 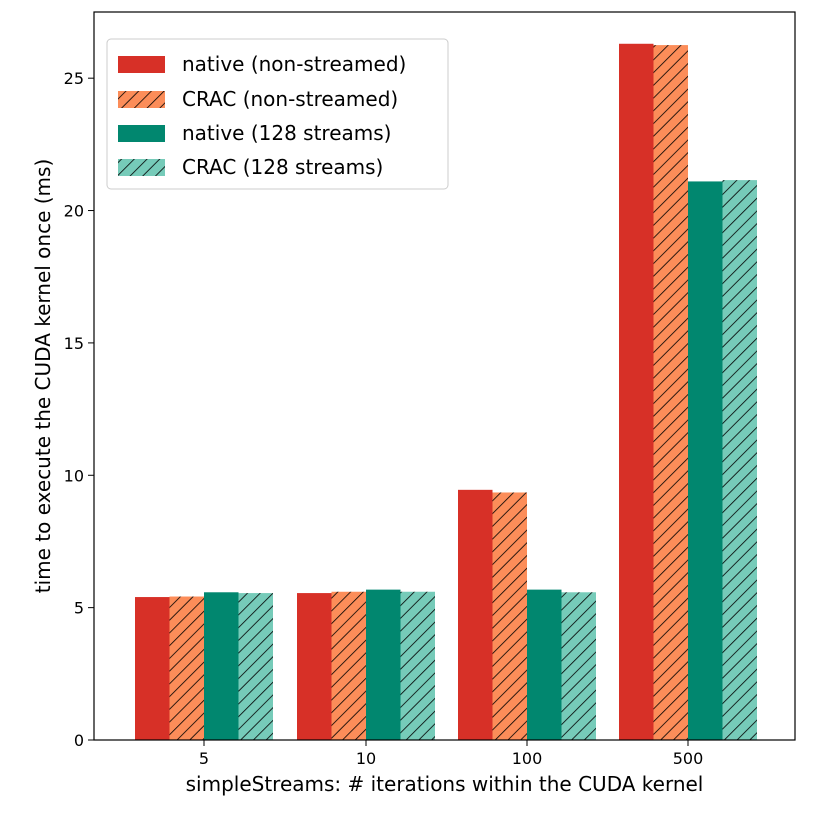 I want to click on x-axis-ticks: 5 10 100 500, so click(x=451, y=754).